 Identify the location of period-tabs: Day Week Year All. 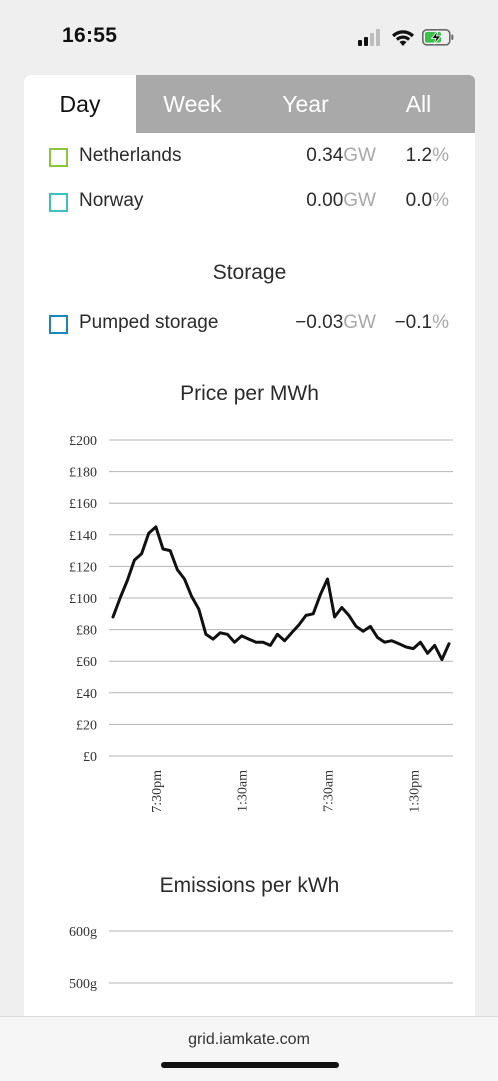
(249, 104).